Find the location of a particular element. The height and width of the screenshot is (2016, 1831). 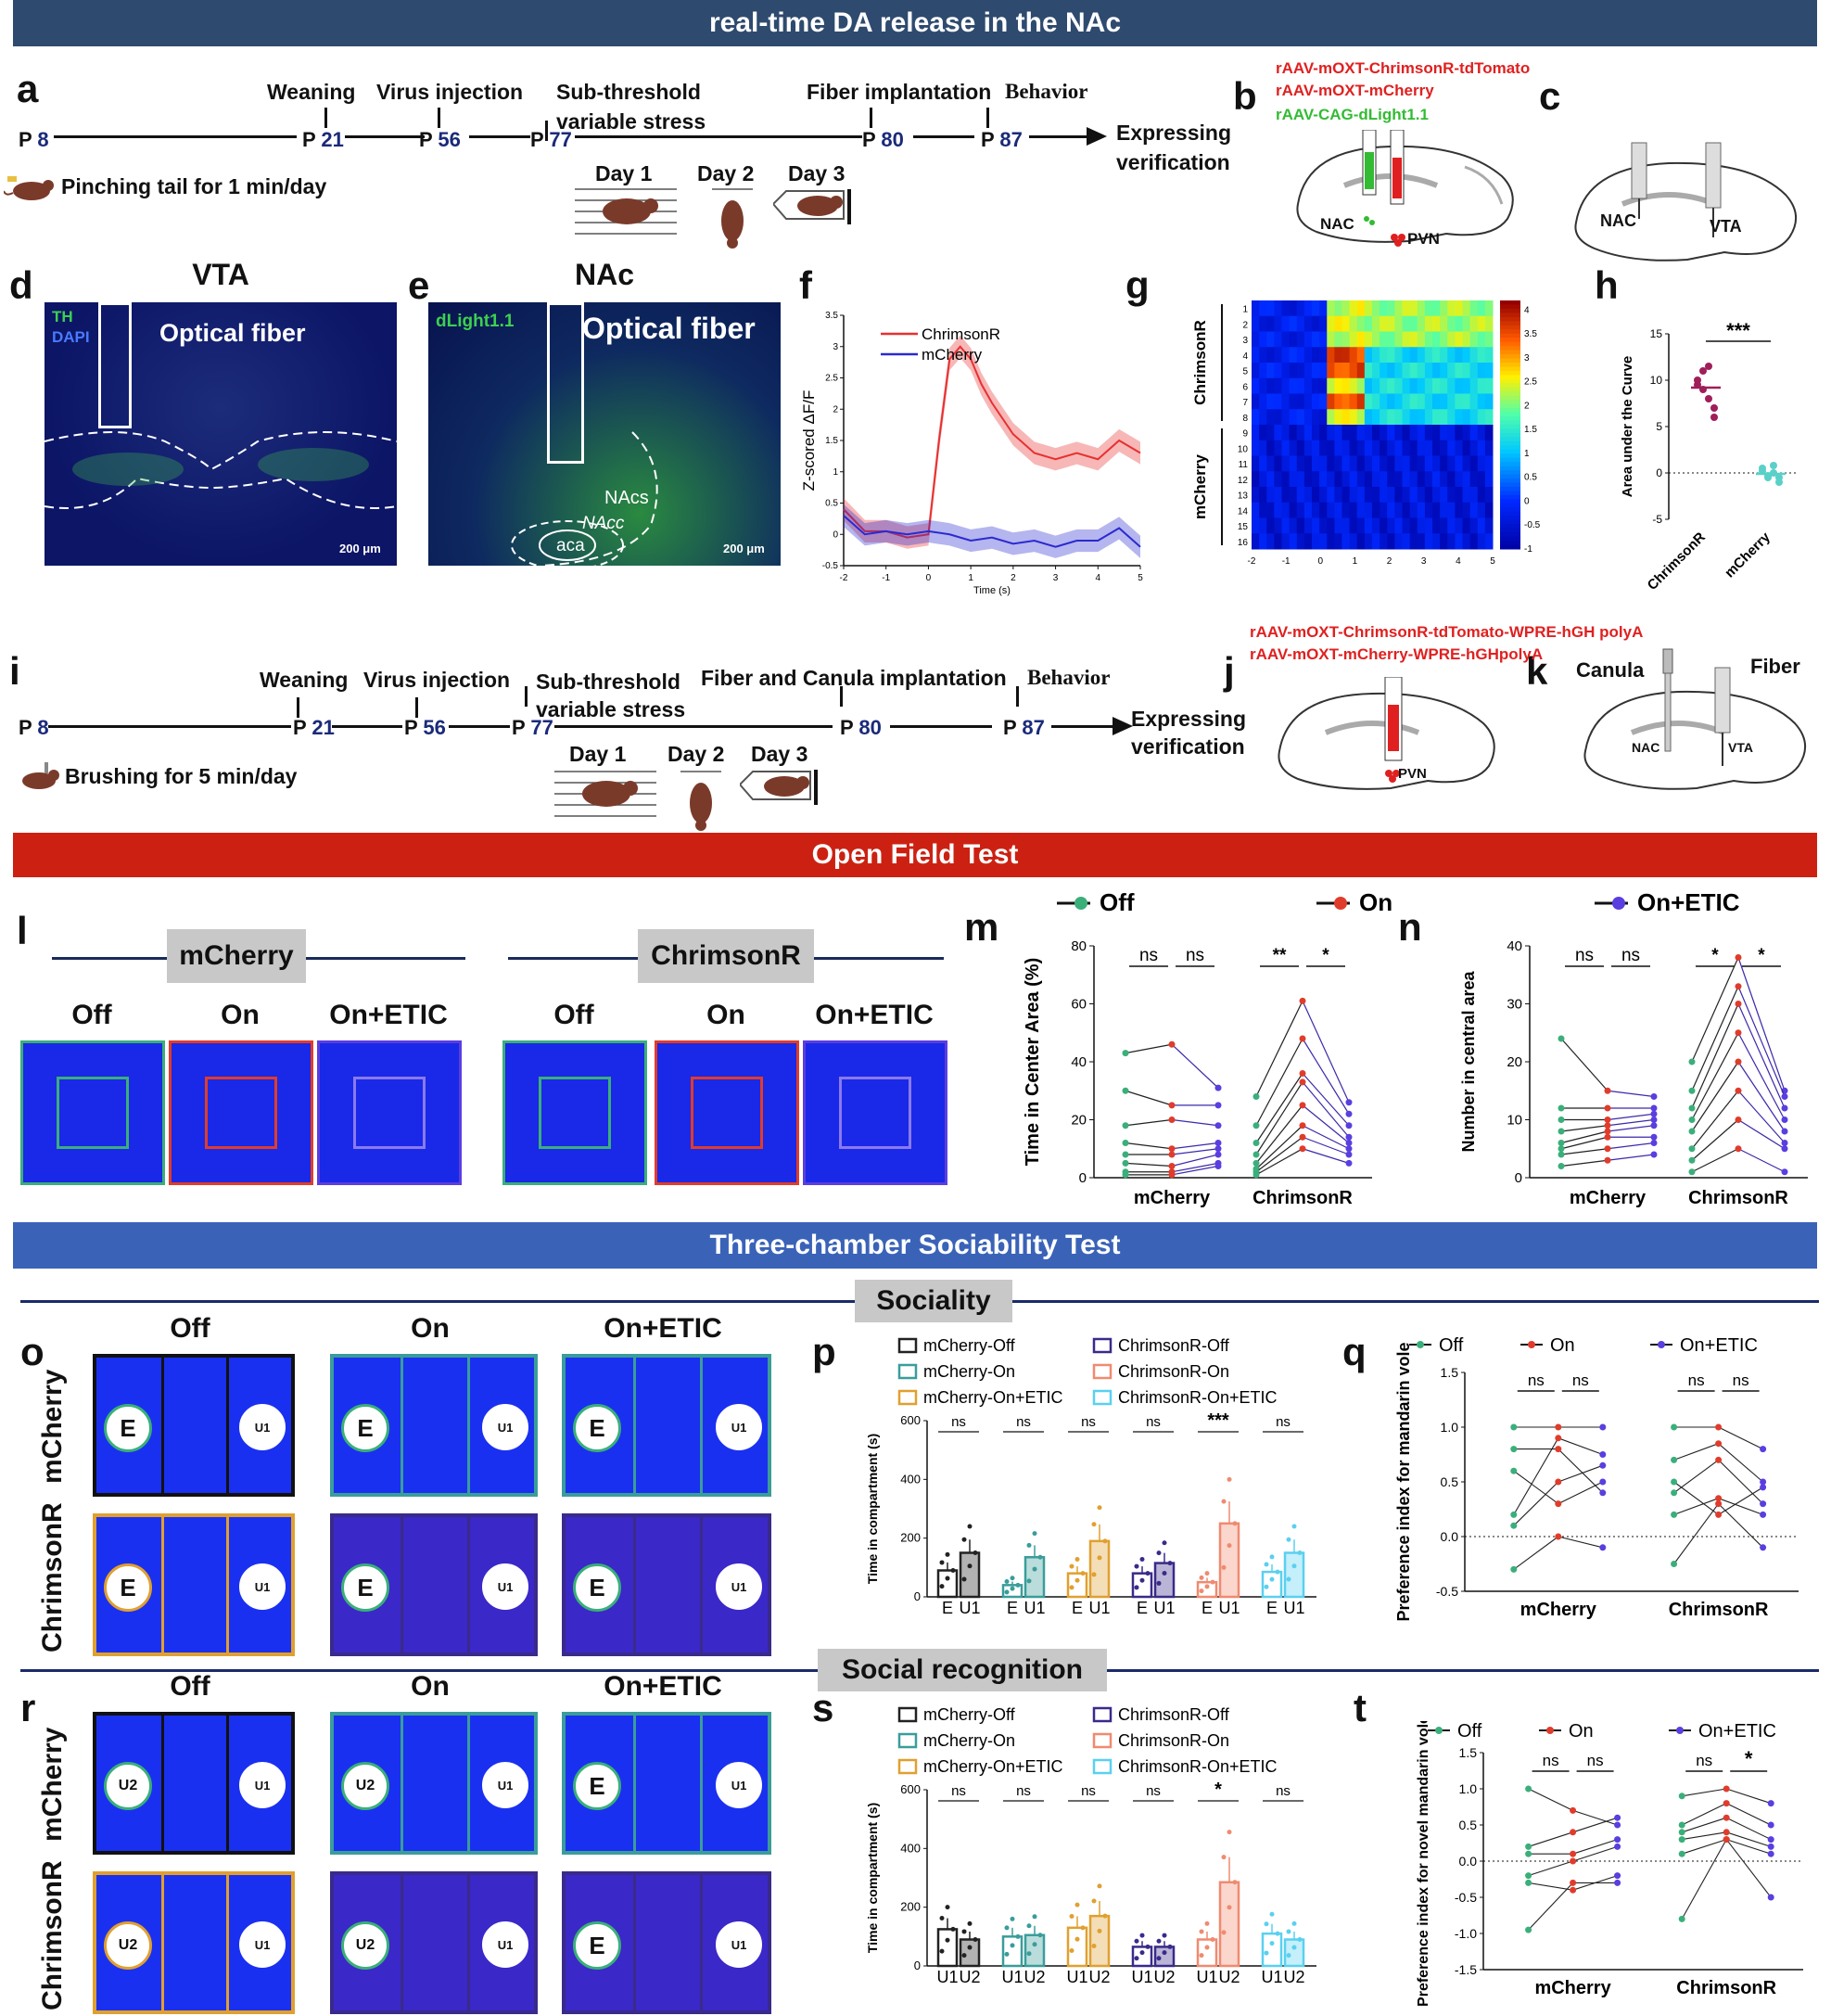

legend-mn-1: On is located at coordinates (1375, 902).